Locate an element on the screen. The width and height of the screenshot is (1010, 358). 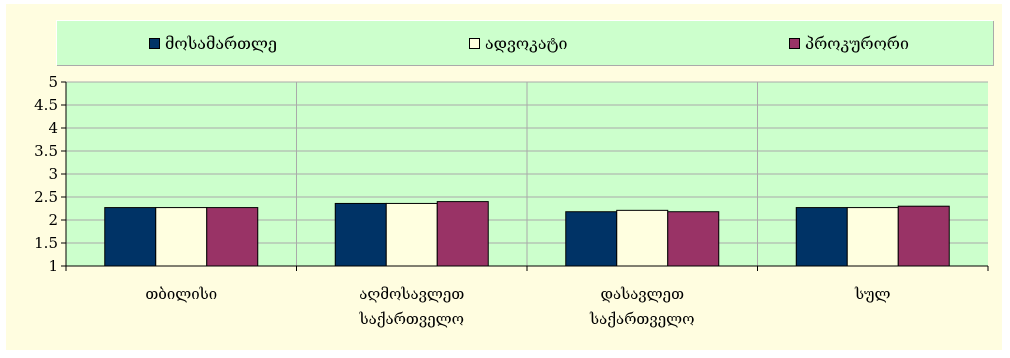
category-label-2-line-1: საქართველო is located at coordinates (642, 319).